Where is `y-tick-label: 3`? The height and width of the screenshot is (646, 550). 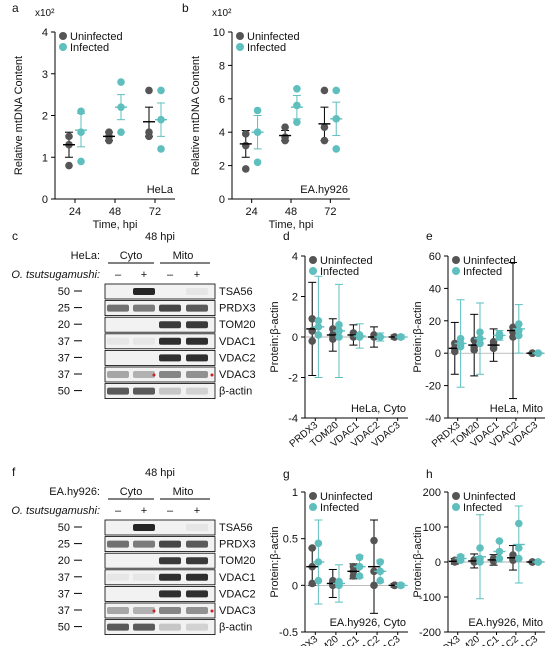 y-tick-label: 3 is located at coordinates (45, 75).